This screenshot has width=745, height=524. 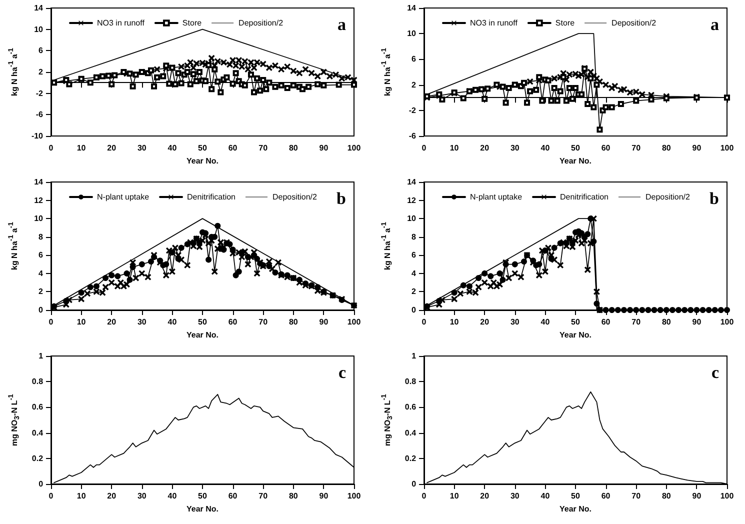 What do you see at coordinates (211, 197) in the screenshot?
I see `legend-label: Denitrification` at bounding box center [211, 197].